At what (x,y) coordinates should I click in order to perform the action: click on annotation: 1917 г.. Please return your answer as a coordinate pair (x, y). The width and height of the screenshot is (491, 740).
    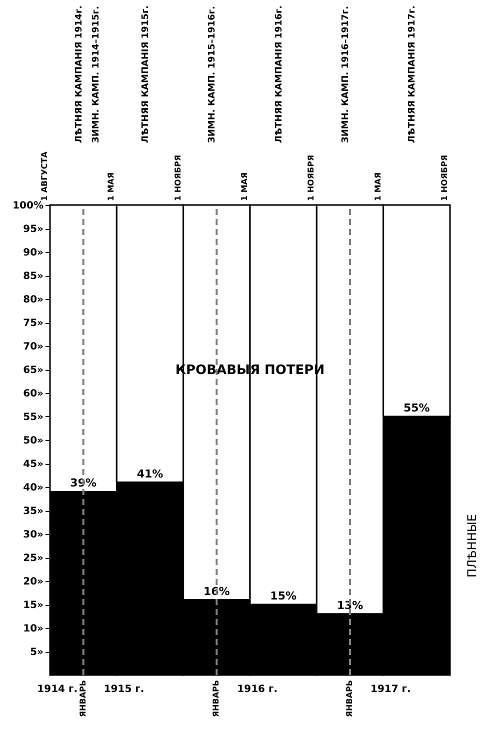
    Looking at the image, I should click on (390, 689).